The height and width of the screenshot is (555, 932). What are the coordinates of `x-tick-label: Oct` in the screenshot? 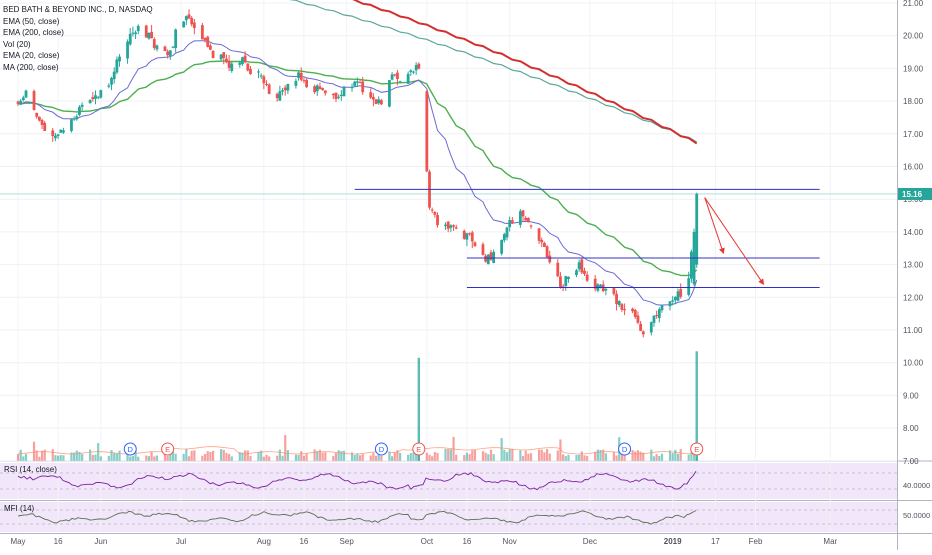 It's located at (427, 541).